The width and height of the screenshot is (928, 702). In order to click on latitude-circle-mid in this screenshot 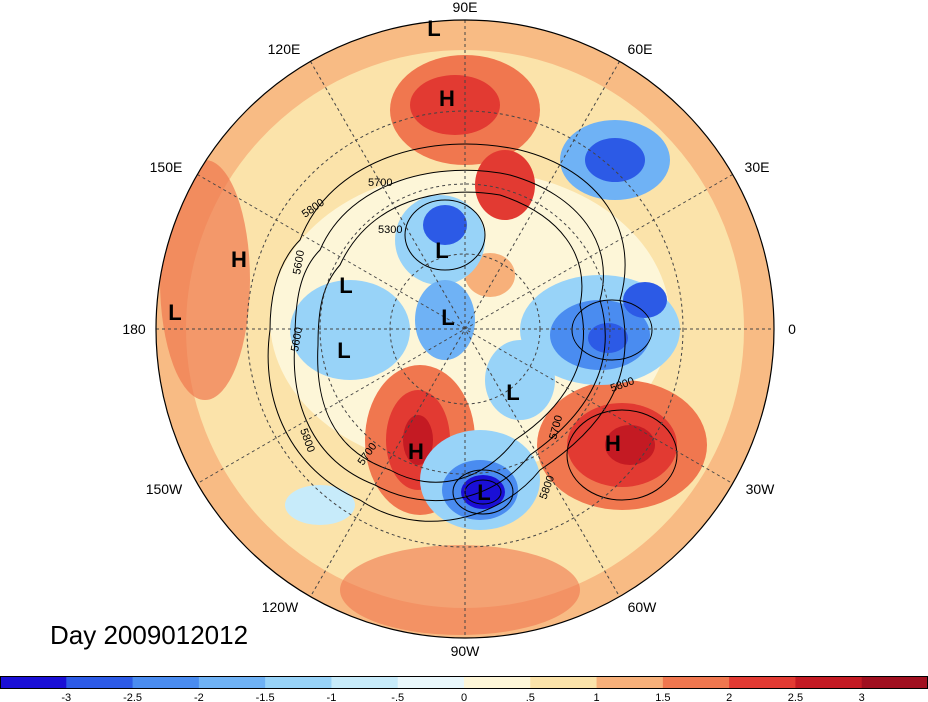, I will do `click(465, 329)`.